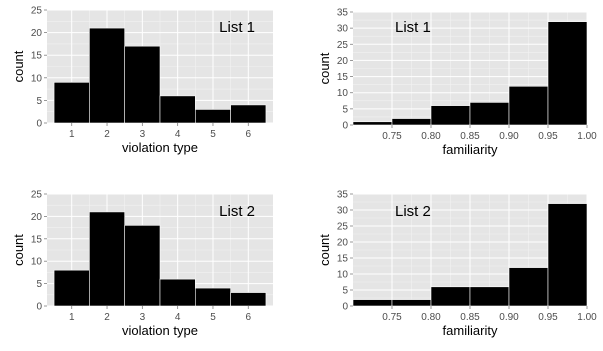 The image size is (603, 351). What do you see at coordinates (343, 211) in the screenshot?
I see `y-tick-label: 30` at bounding box center [343, 211].